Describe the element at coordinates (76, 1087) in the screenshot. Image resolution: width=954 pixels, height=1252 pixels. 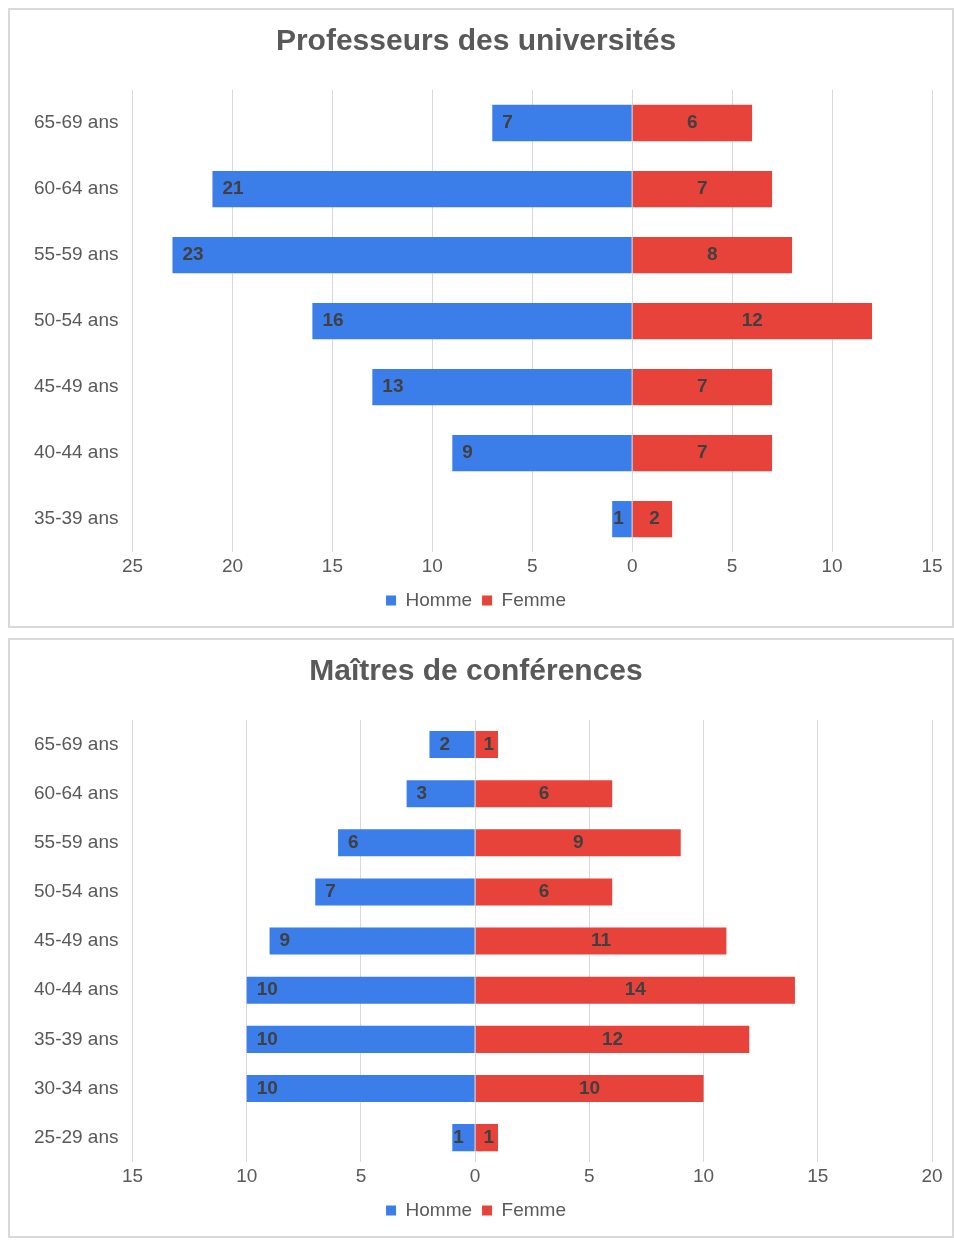
I see `y-tick-label: 30-34 ans` at that location.